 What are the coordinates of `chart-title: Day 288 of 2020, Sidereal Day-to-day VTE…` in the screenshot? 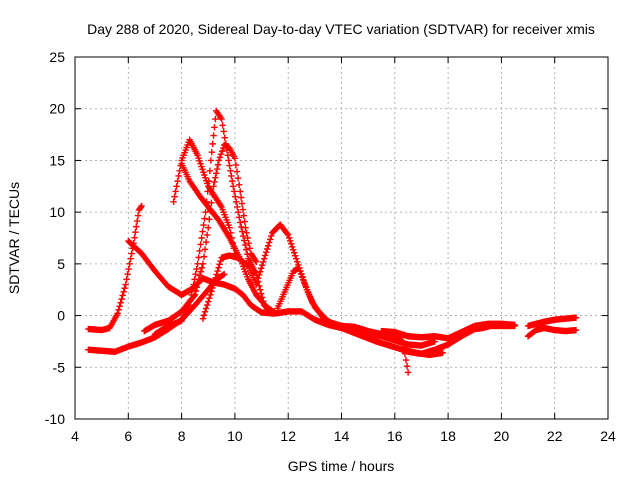 It's located at (341, 29).